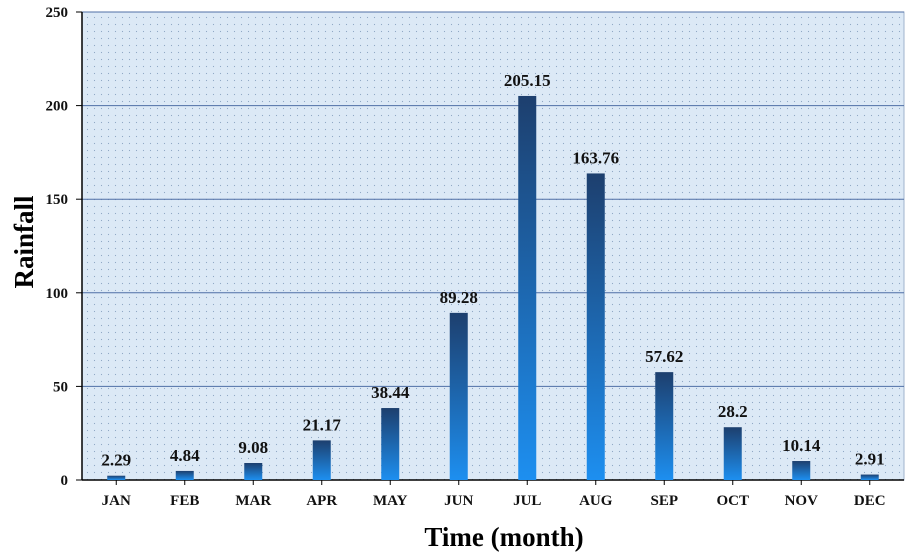 This screenshot has height=553, width=909. Describe the element at coordinates (184, 501) in the screenshot. I see `x-tick-label: FEB` at that location.